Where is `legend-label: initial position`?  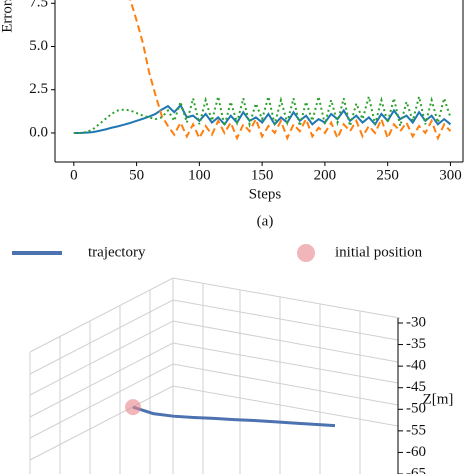
legend-label: initial position is located at coordinates (379, 252).